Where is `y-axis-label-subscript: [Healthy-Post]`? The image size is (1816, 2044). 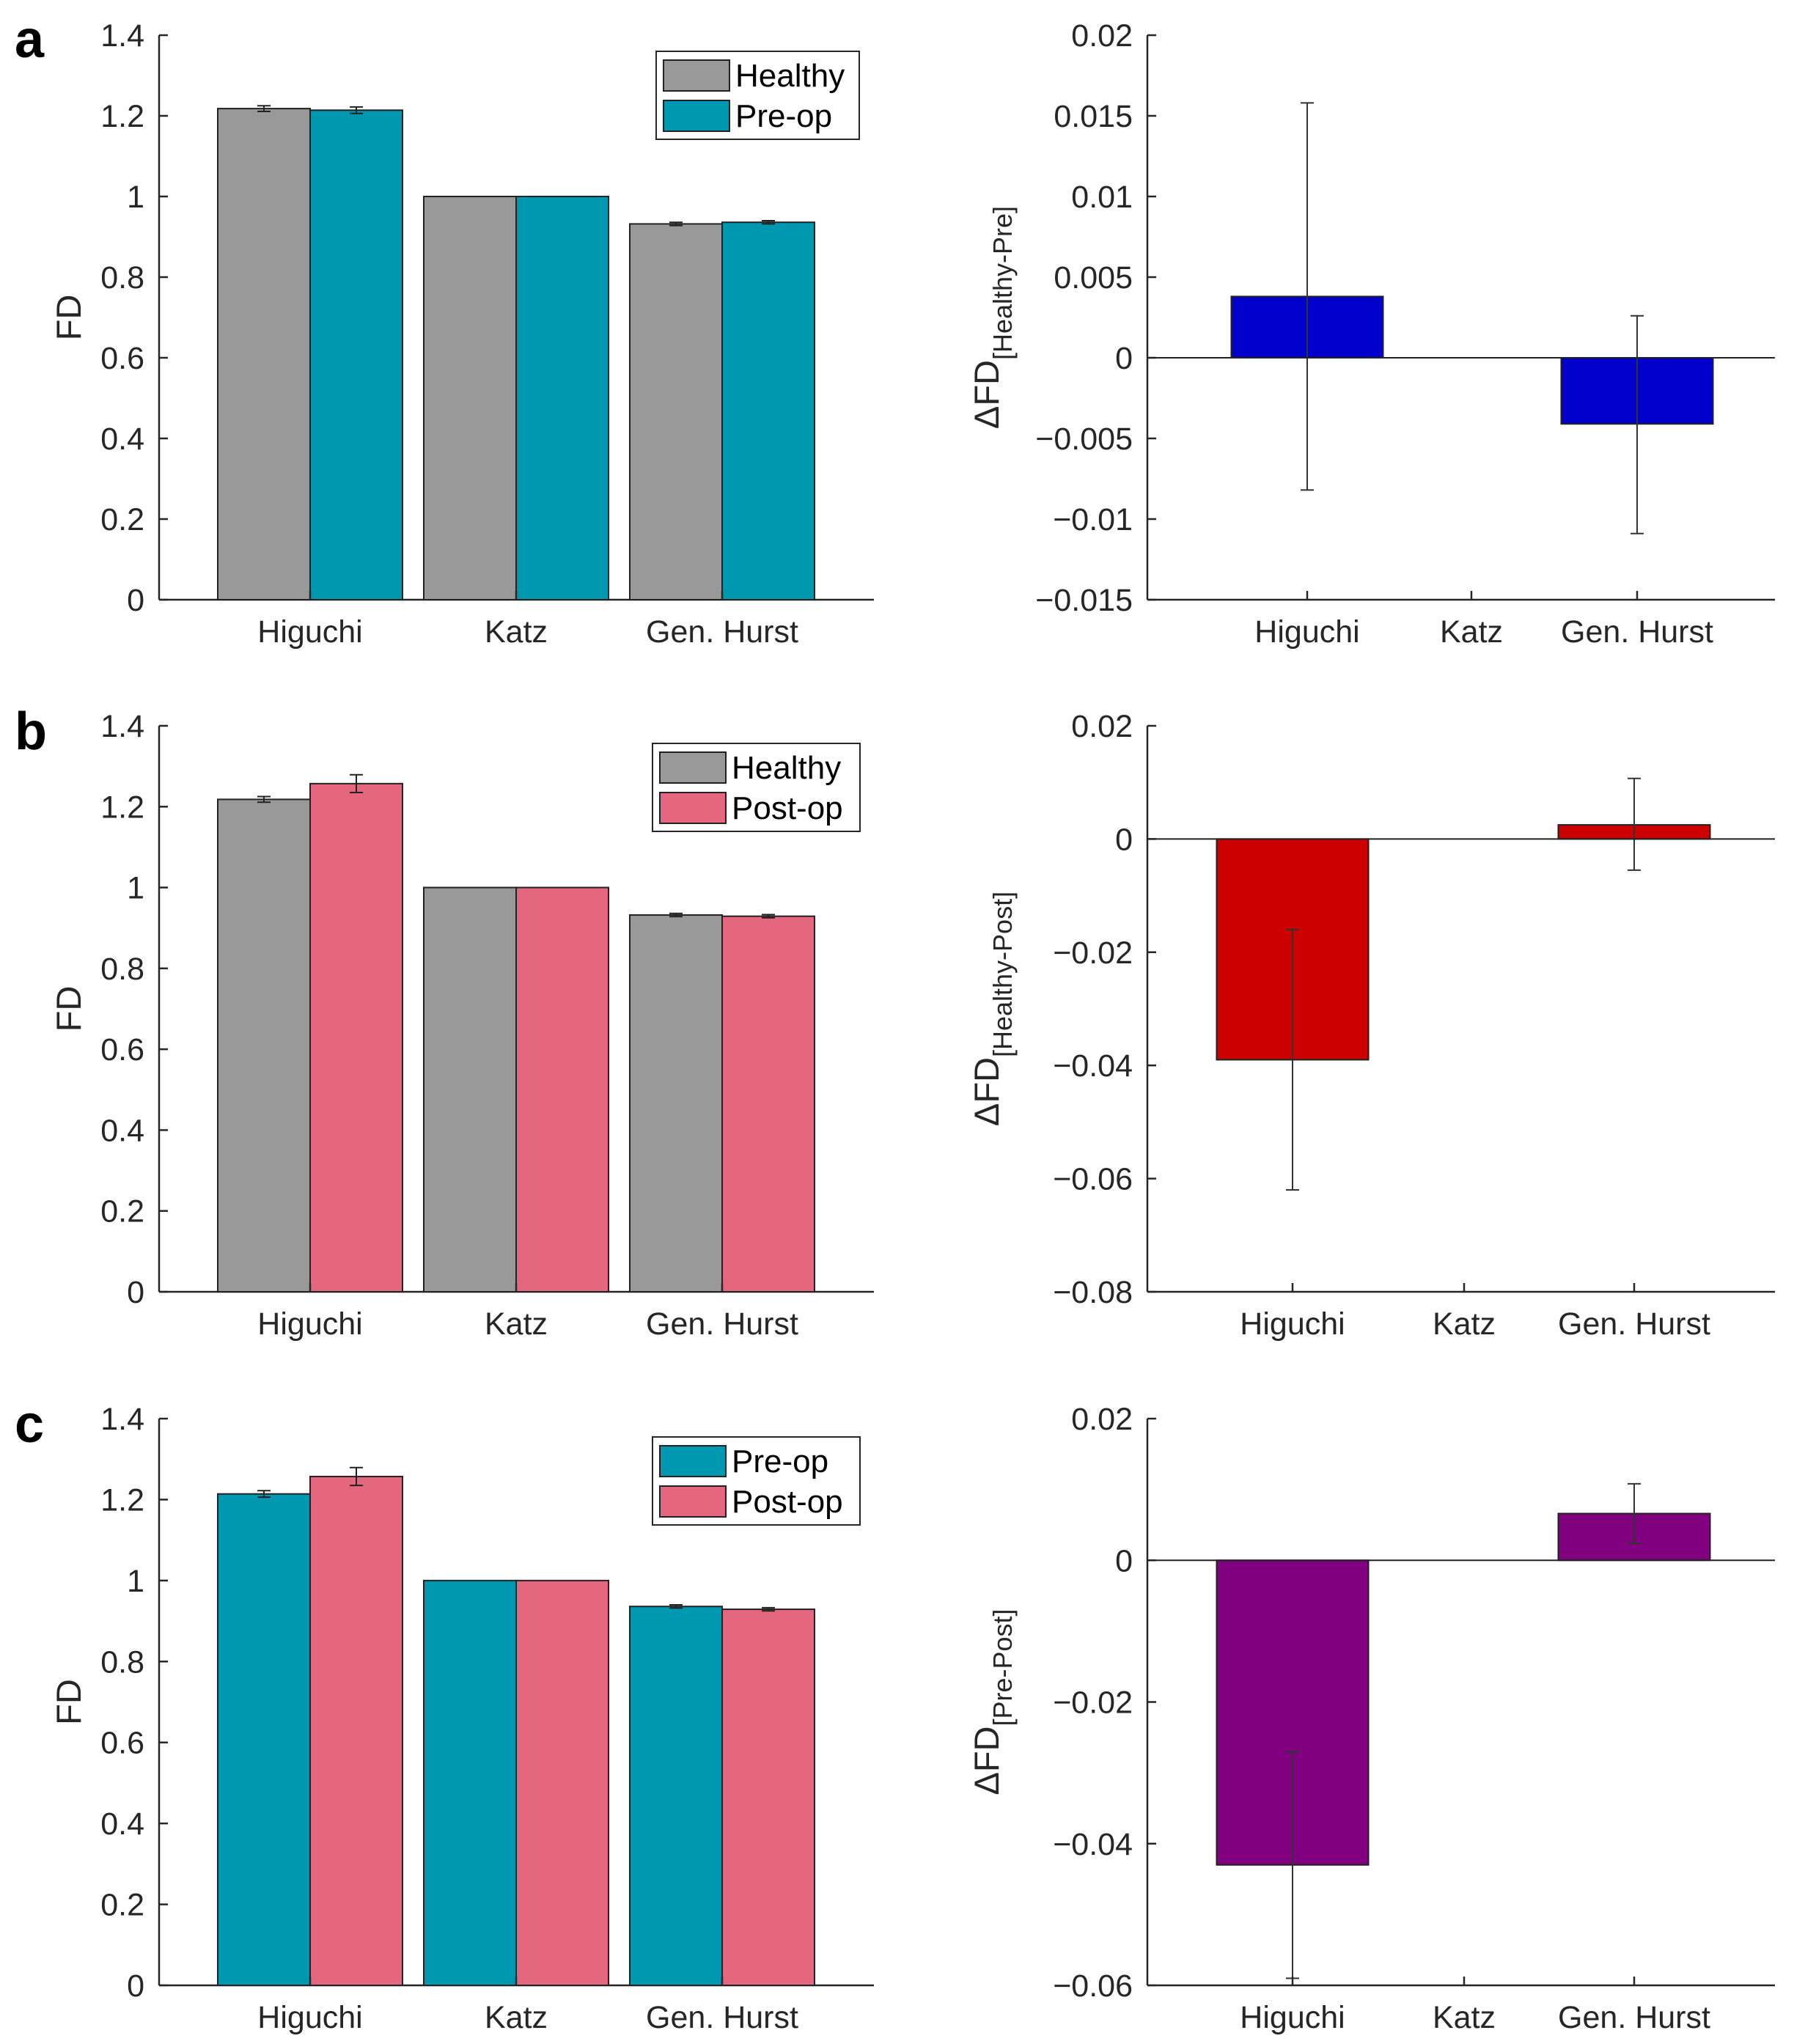 y-axis-label-subscript: [Healthy-Post] is located at coordinates (1003, 975).